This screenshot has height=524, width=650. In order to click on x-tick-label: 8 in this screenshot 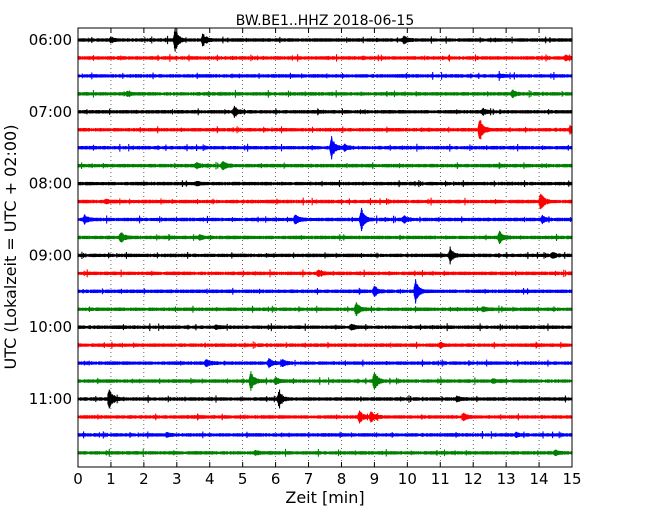, I will do `click(342, 479)`.